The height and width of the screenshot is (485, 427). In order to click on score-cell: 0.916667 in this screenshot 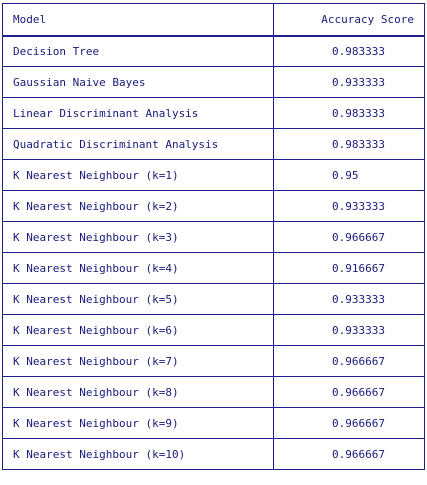, I will do `click(349, 268)`.